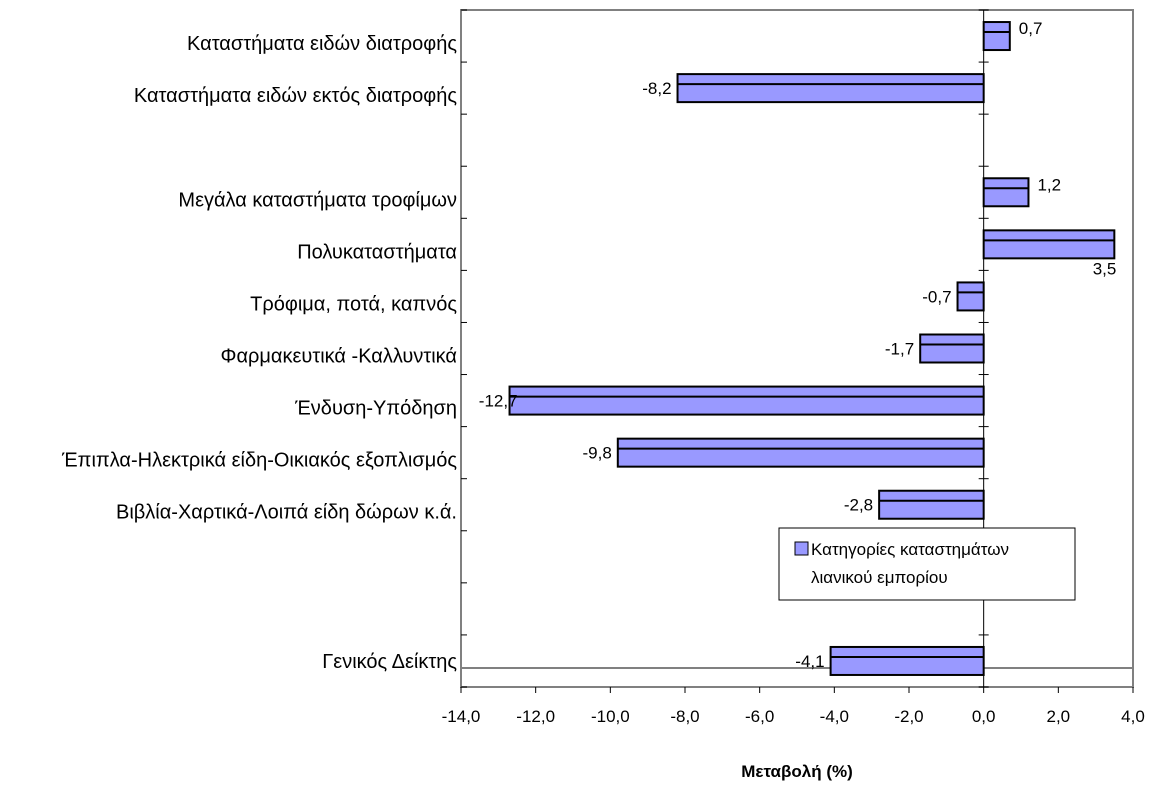  What do you see at coordinates (797, 771) in the screenshot?
I see `x-axis-title: Μεταβολή (%)` at bounding box center [797, 771].